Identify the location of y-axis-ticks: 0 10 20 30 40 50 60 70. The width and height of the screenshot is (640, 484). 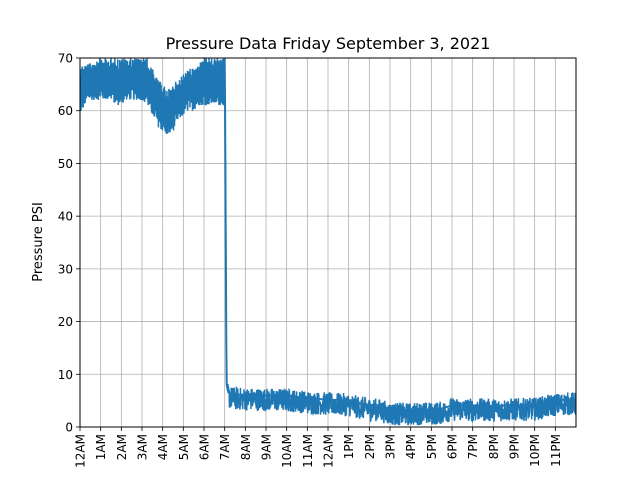
(69, 243).